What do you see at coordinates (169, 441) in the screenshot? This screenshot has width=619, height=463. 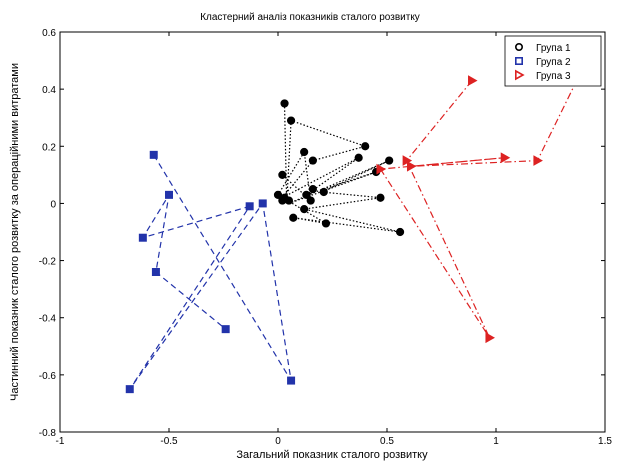 I see `x-tick-label: -0.5` at bounding box center [169, 441].